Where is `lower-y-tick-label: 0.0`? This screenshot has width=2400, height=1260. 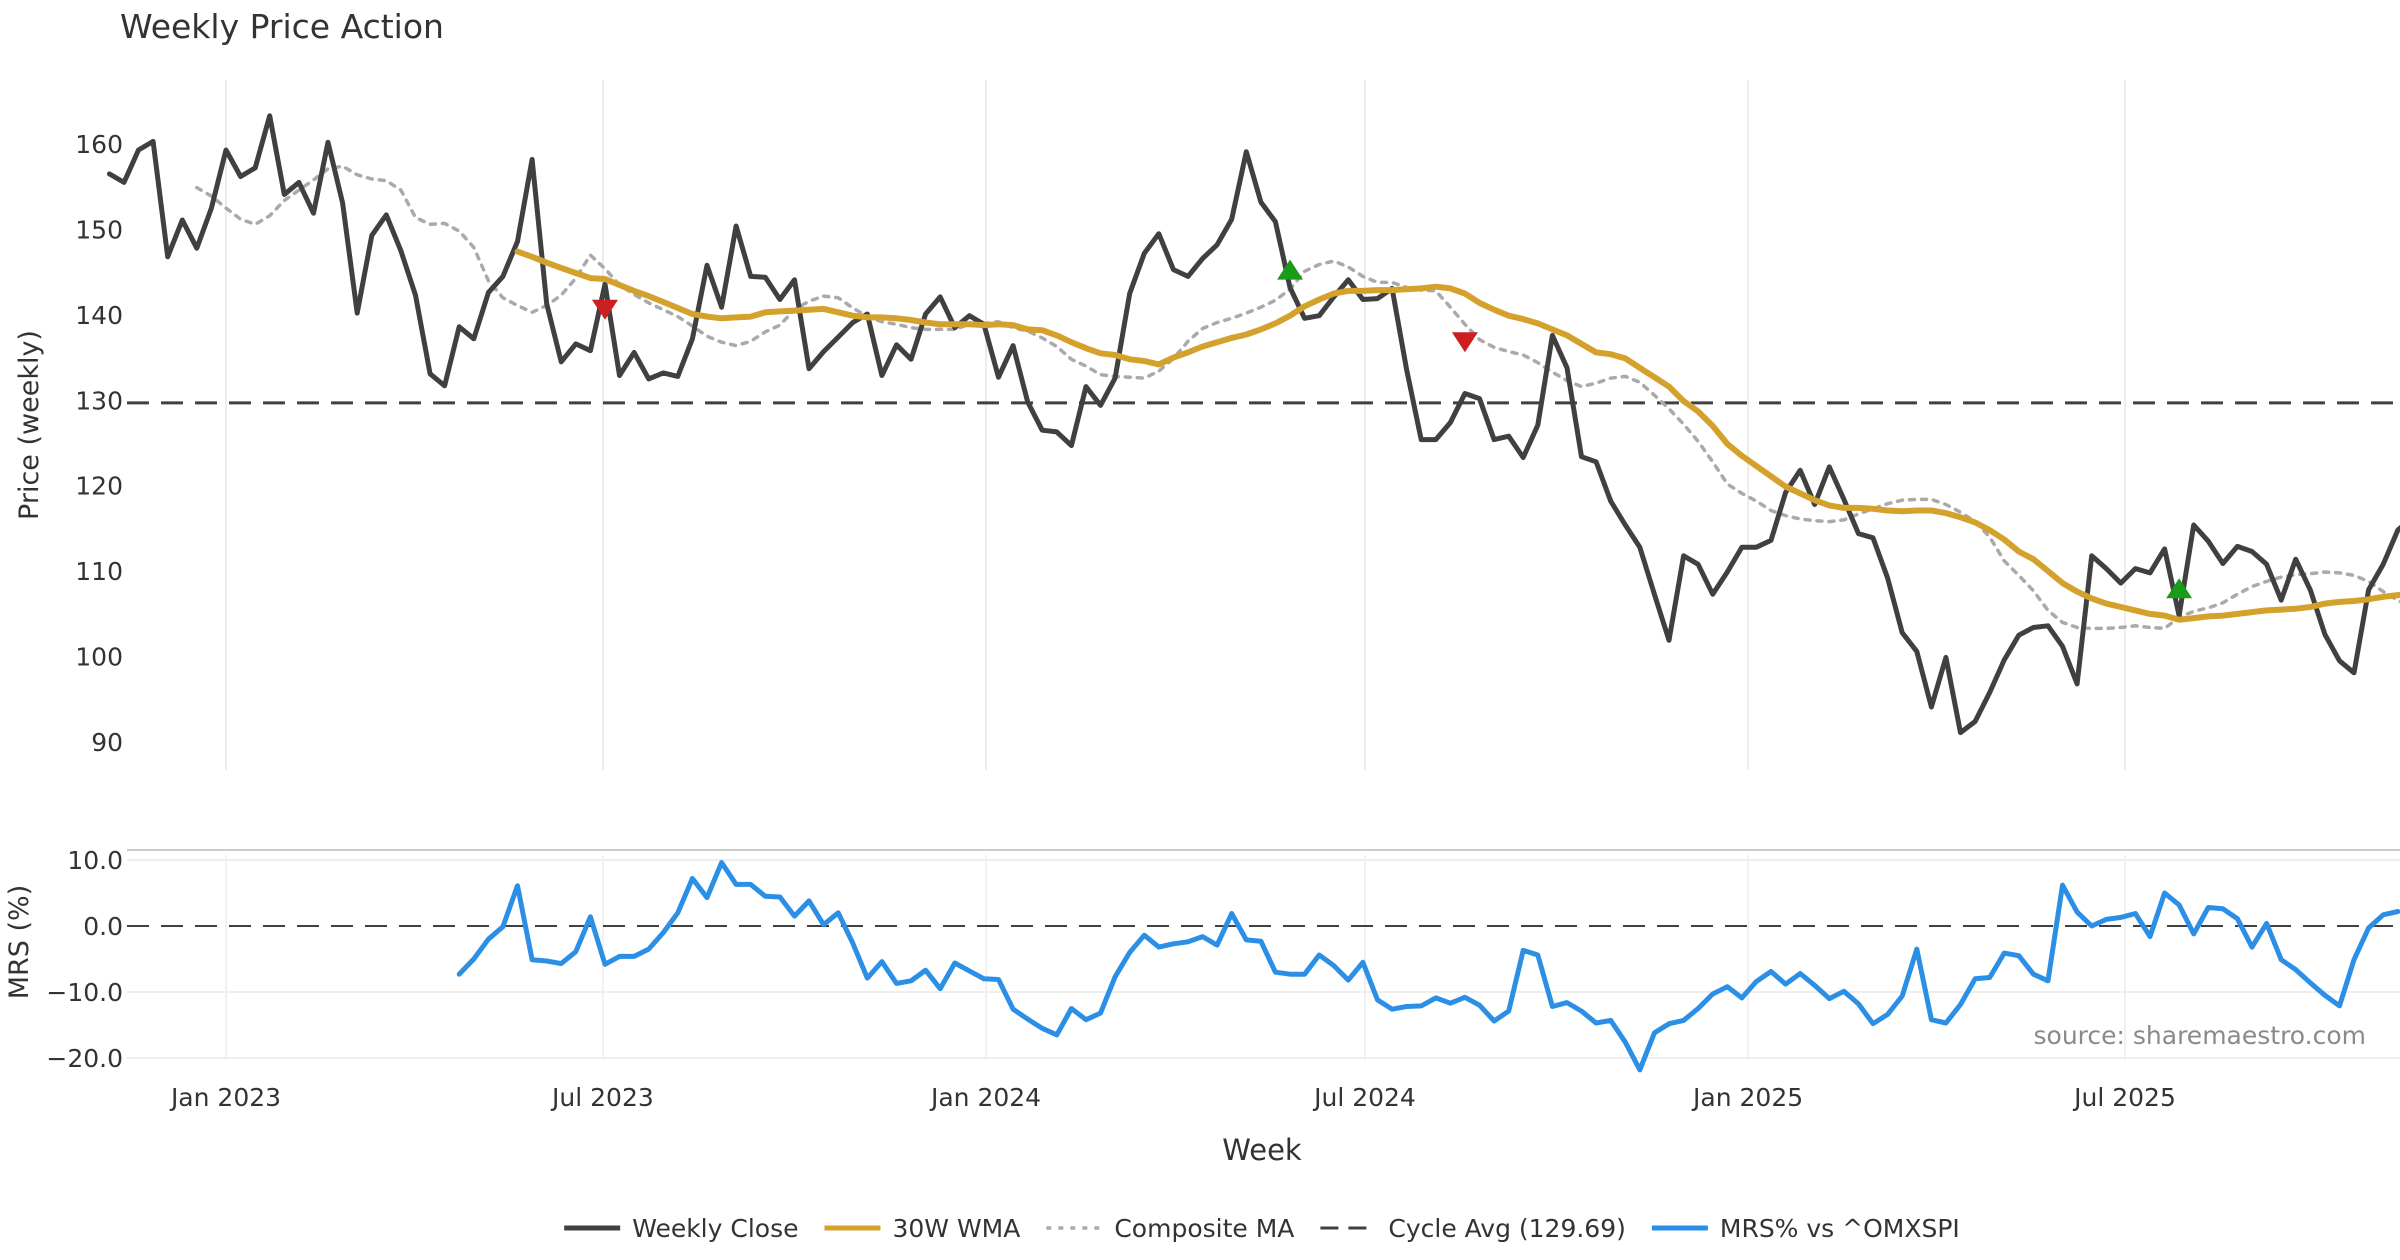
lower-y-tick-label: 0.0 is located at coordinates (103, 926).